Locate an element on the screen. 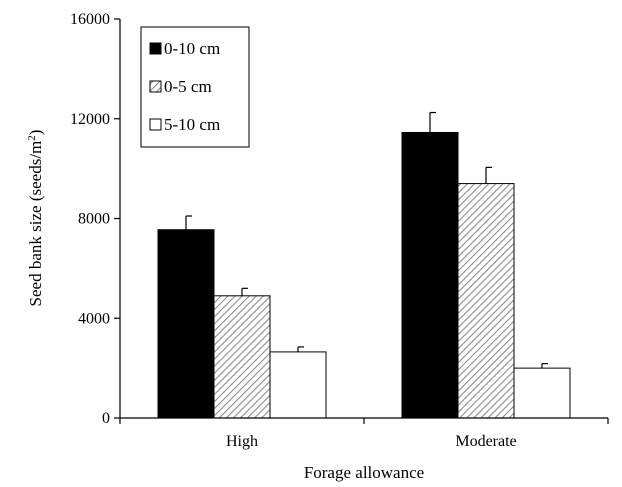  bar-0-10cm-moderate is located at coordinates (430, 275).